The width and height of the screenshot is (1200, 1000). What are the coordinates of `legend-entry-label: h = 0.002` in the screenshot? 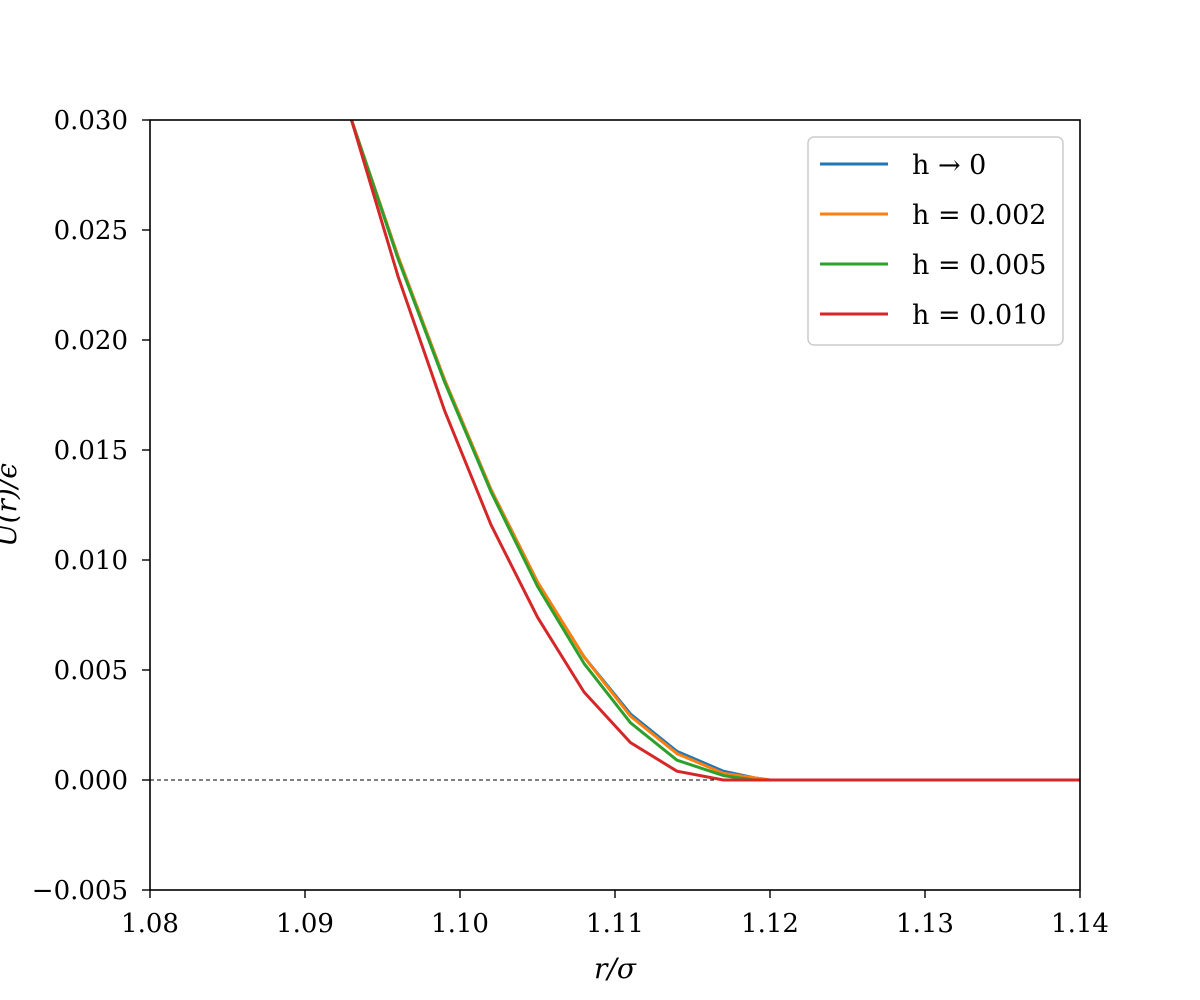 It's located at (979, 215).